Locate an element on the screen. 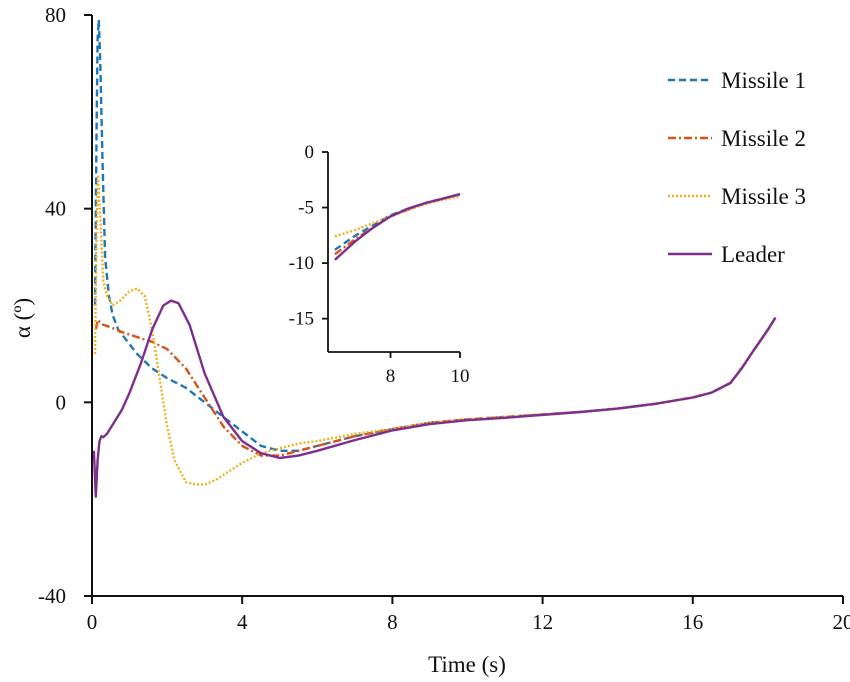 The height and width of the screenshot is (682, 850). x-tick-label: 20 is located at coordinates (841, 622).